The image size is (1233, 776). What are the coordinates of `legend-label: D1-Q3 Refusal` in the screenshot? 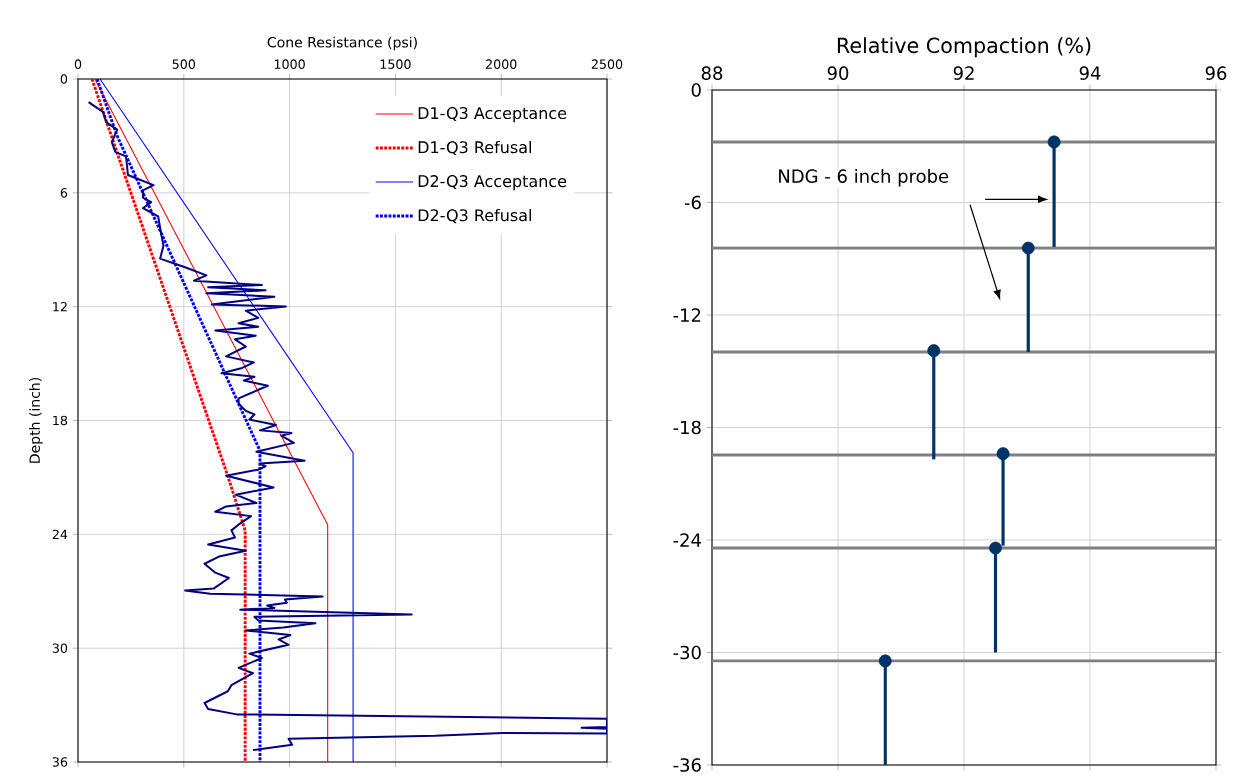 It's located at (474, 148).